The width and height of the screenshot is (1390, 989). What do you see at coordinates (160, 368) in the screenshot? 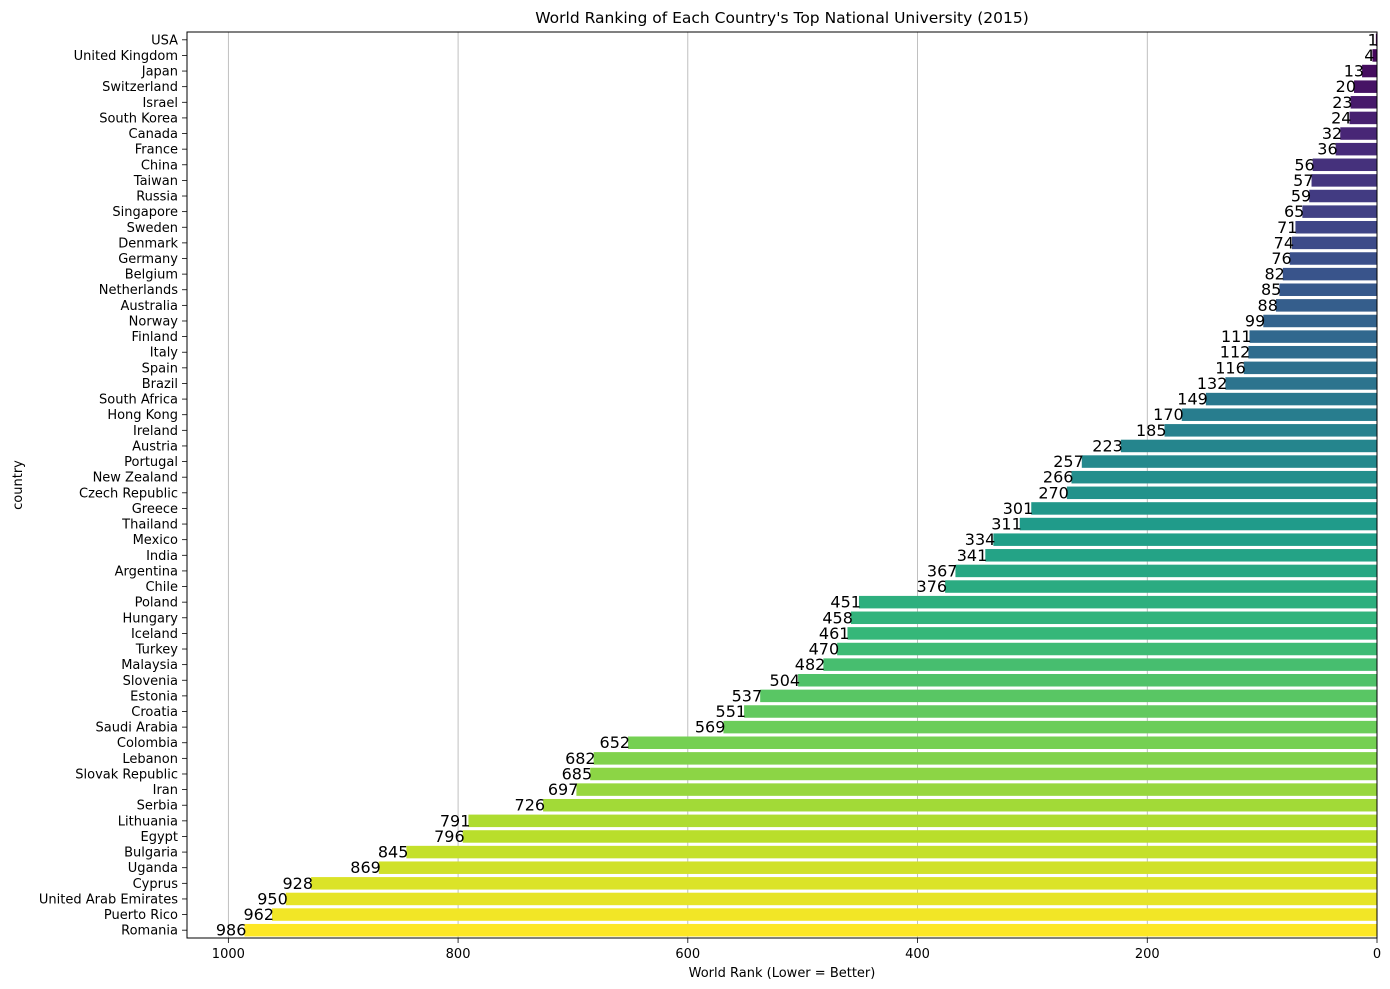
I see `y-tick-label: Spain` at bounding box center [160, 368].